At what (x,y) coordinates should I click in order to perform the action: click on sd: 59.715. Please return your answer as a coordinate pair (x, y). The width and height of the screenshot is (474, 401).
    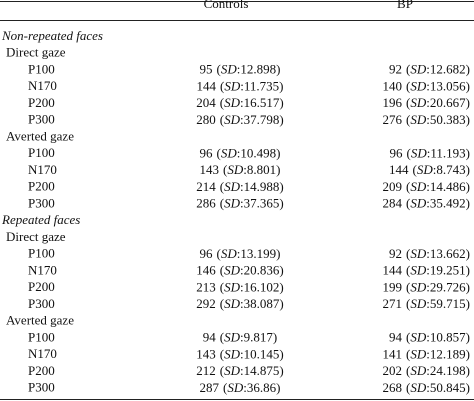
    Looking at the image, I should click on (448, 303).